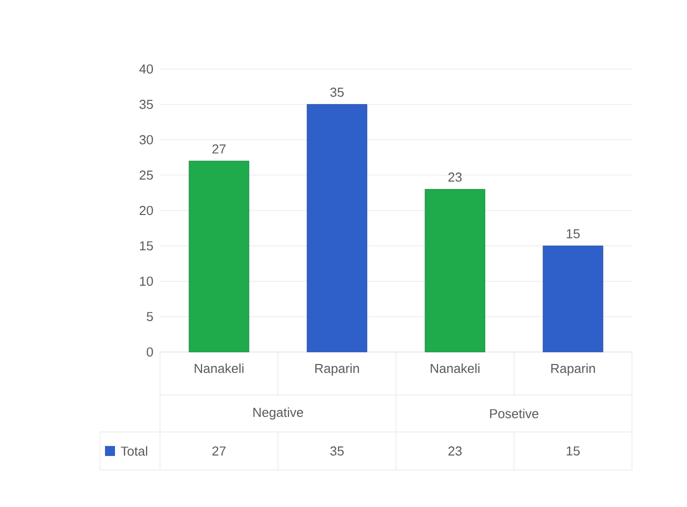 The width and height of the screenshot is (687, 507). Describe the element at coordinates (146, 104) in the screenshot. I see `y-tick-label: 35` at that location.